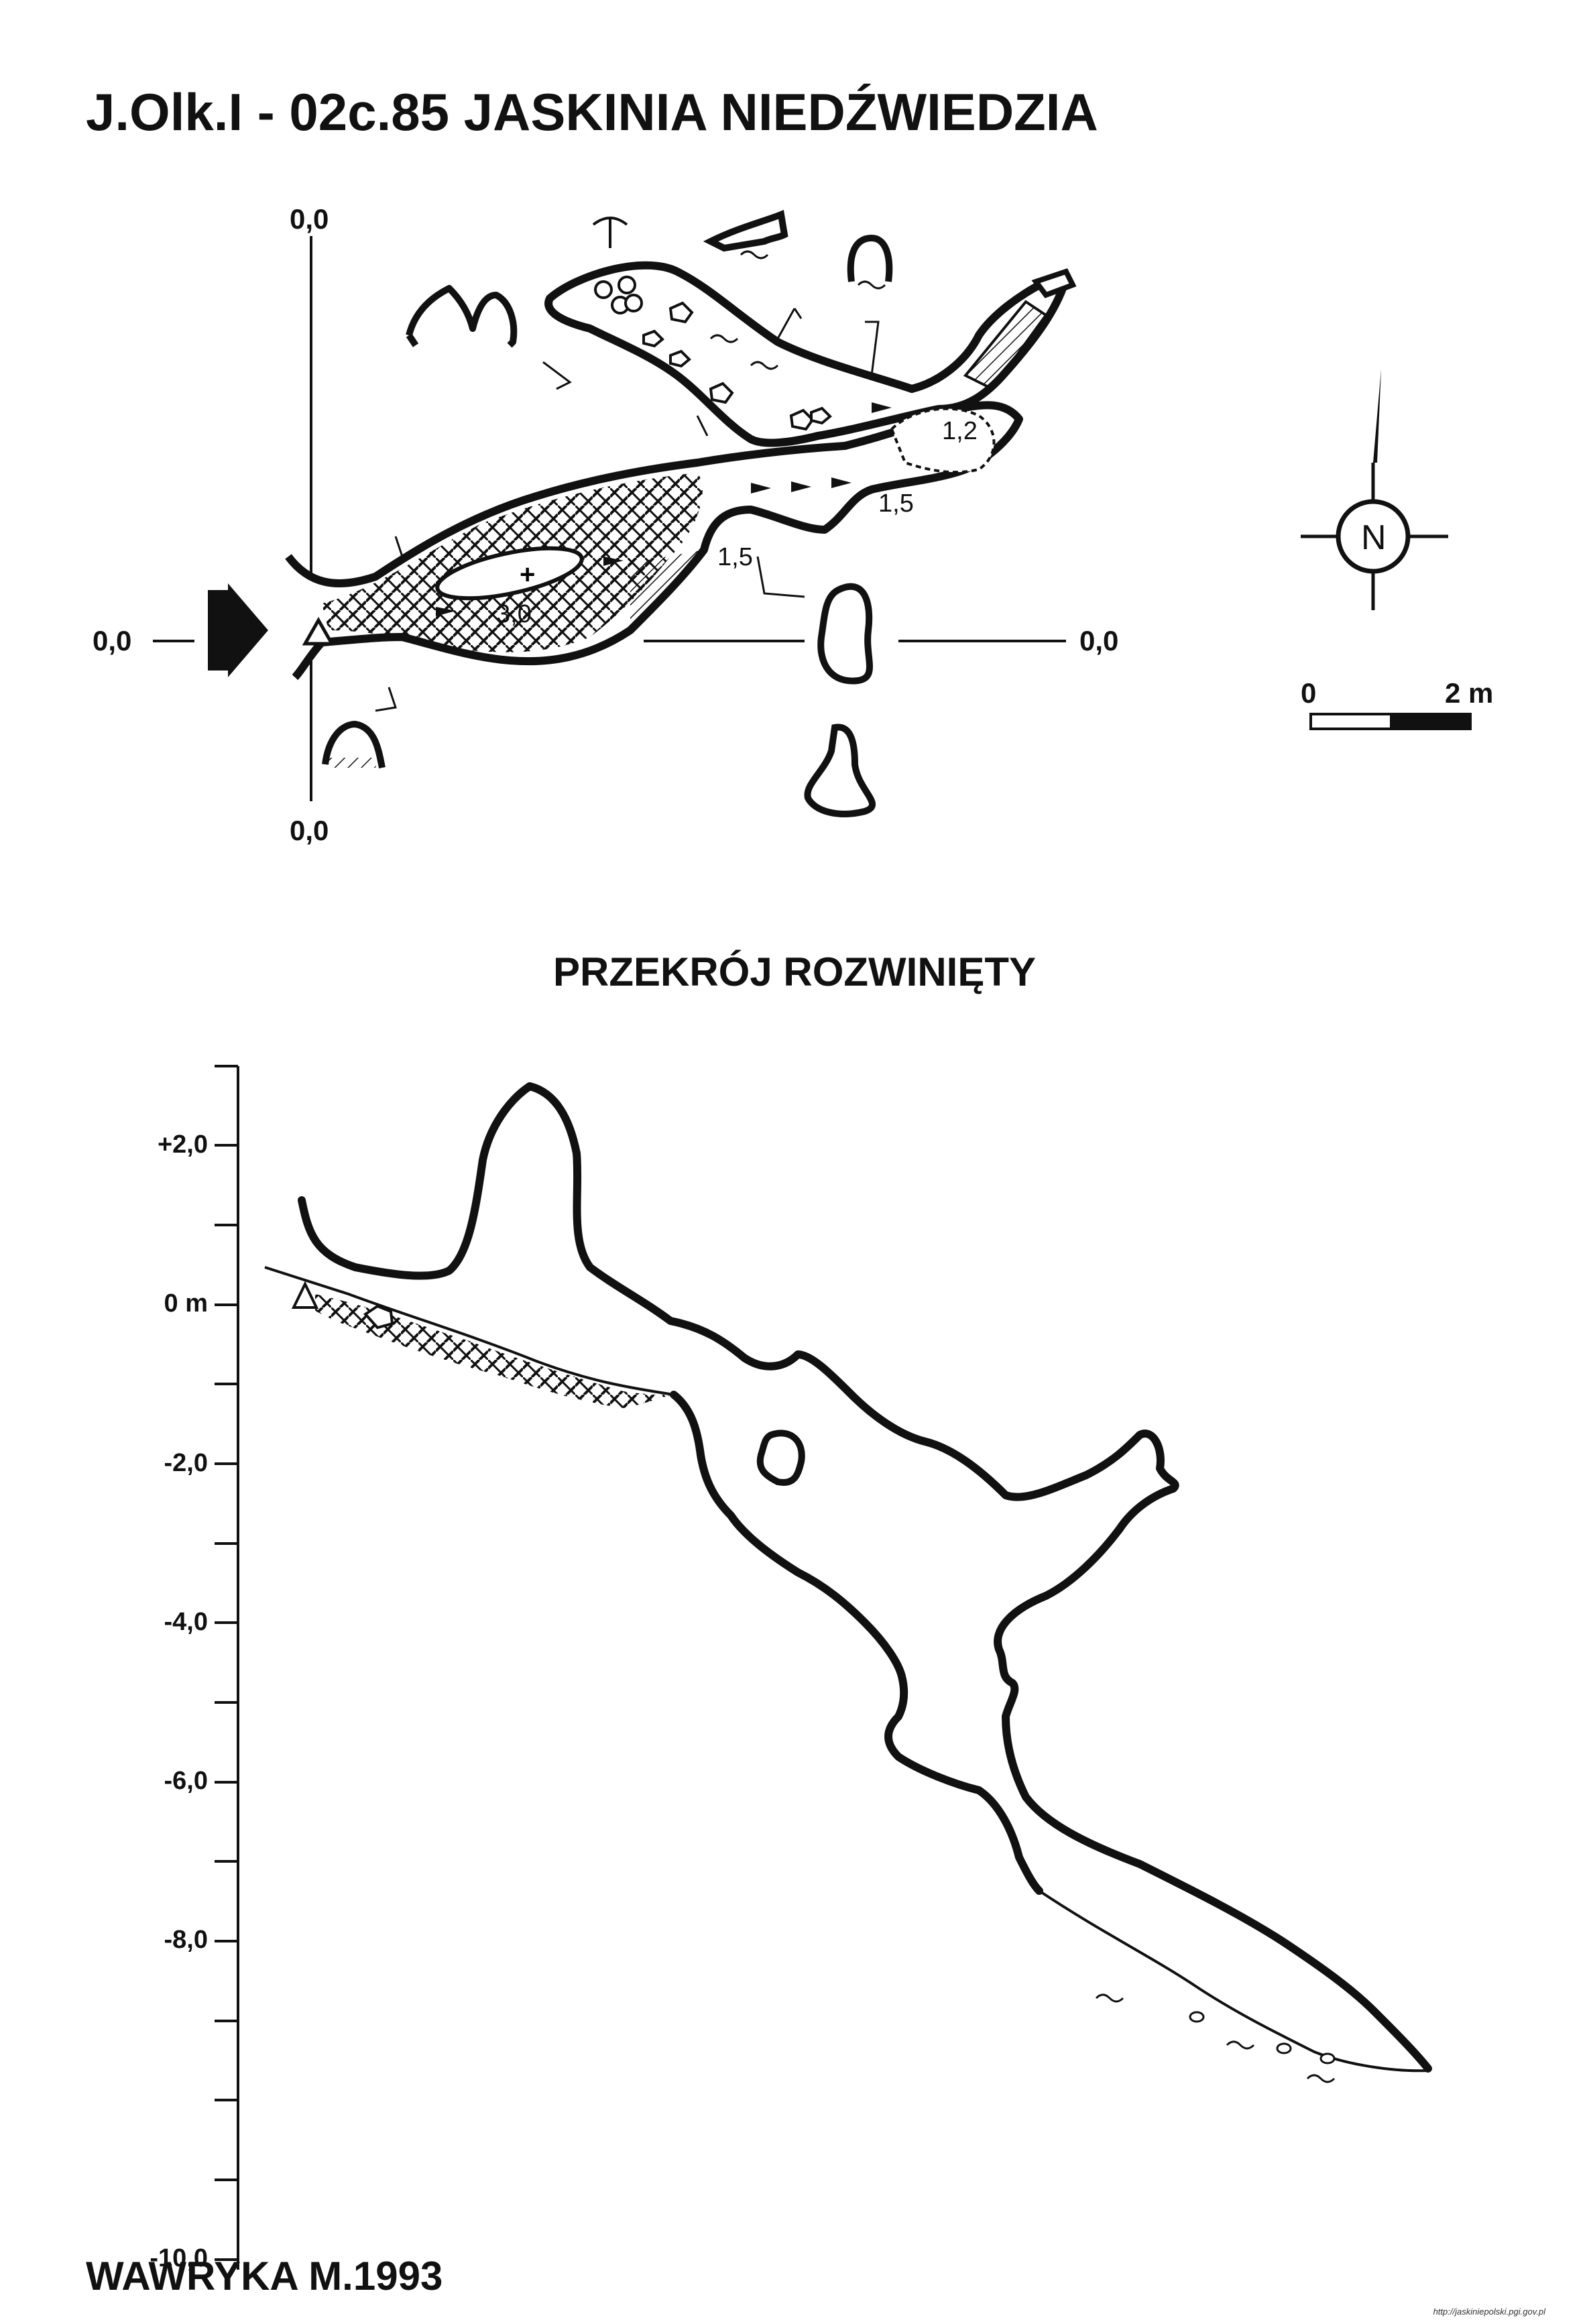  Describe the element at coordinates (309, 219) in the screenshot. I see `plan-coord-top: 0,0` at that location.